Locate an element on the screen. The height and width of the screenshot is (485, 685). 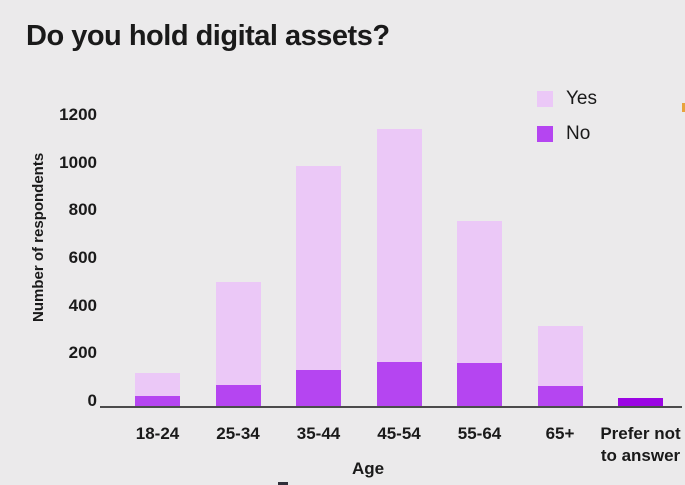
x-axis-label-line: 25-34 is located at coordinates (238, 433).